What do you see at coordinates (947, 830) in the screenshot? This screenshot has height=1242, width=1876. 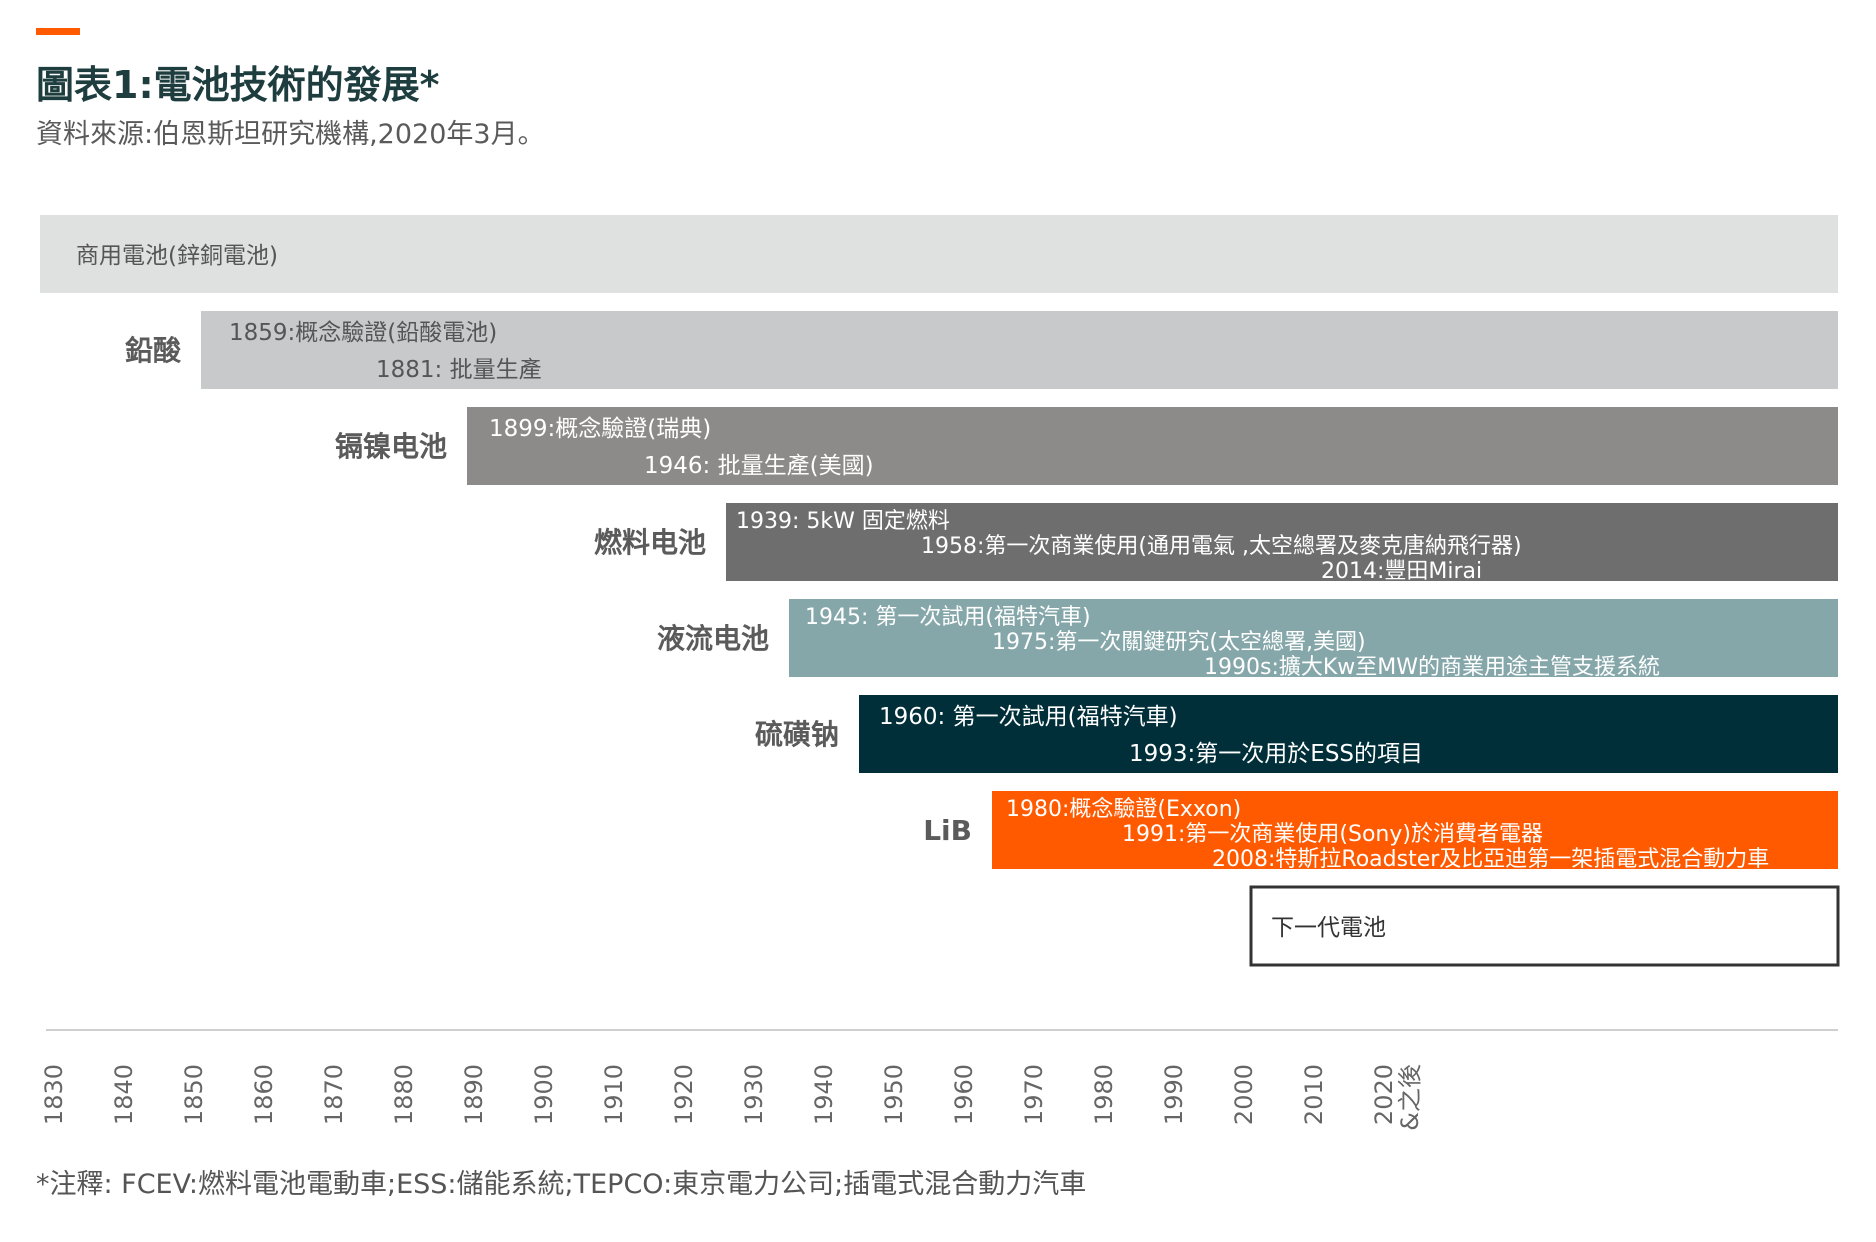 I see `row-label: LiB` at bounding box center [947, 830].